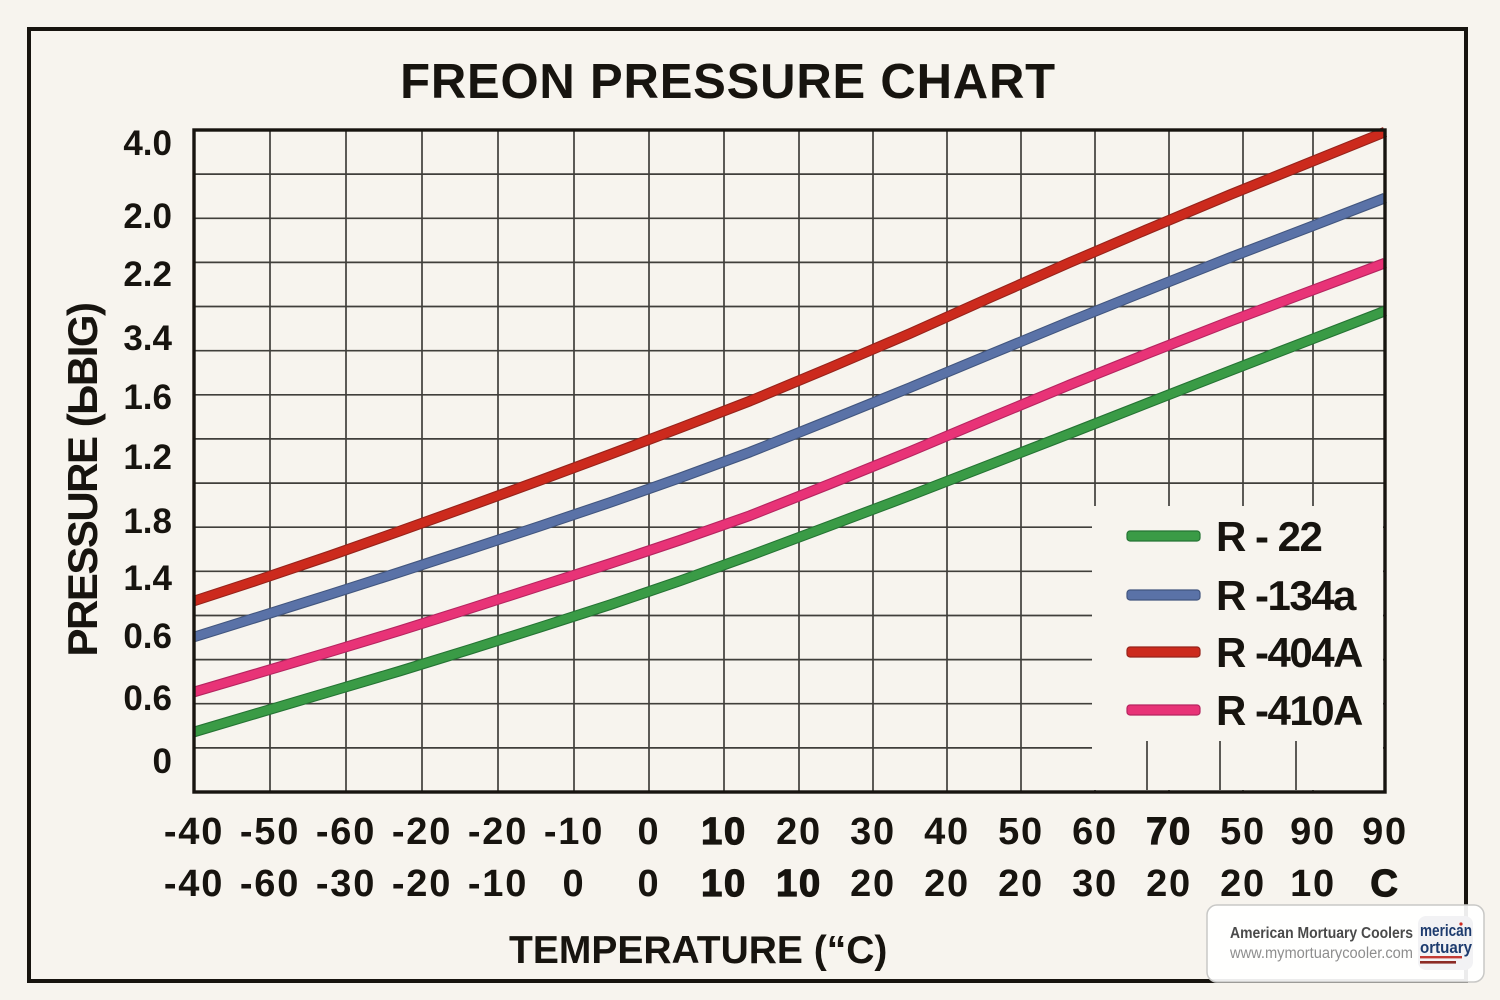  Describe the element at coordinates (270, 832) in the screenshot. I see `svg-text: -50` at that location.